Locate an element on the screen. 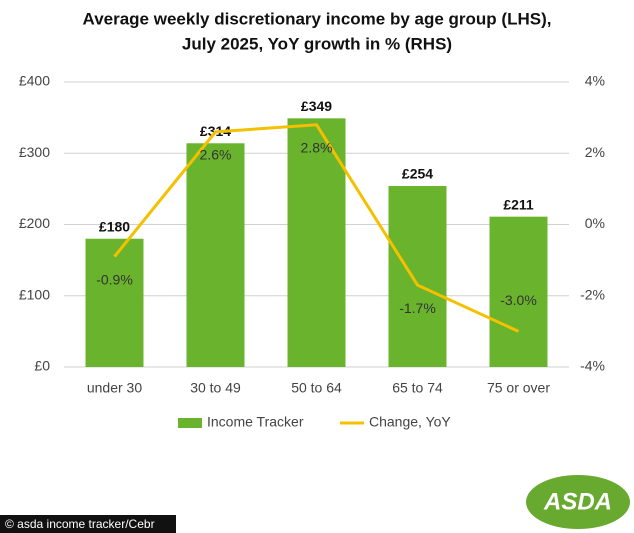  y2-tick-label: -2% is located at coordinates (592, 294).